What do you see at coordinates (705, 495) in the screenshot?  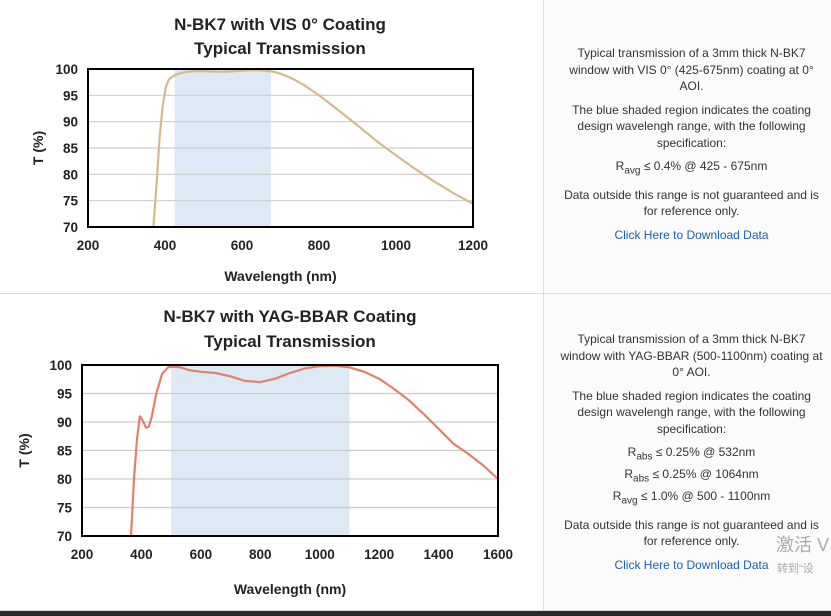 I see `spec-text: ≤ 1.0% @ 500 - 1100nm` at bounding box center [705, 495].